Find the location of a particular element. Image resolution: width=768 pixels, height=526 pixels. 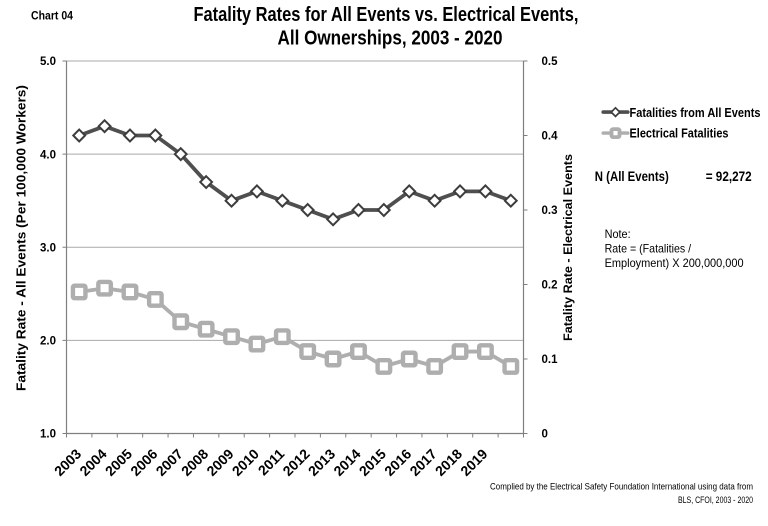

svg-text: Employment) X 200,000,000 is located at coordinates (674, 263).